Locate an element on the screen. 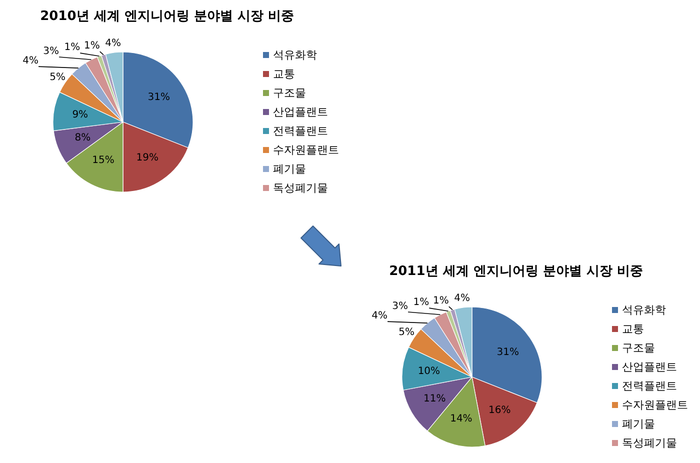  data-label: 9% is located at coordinates (80, 115).